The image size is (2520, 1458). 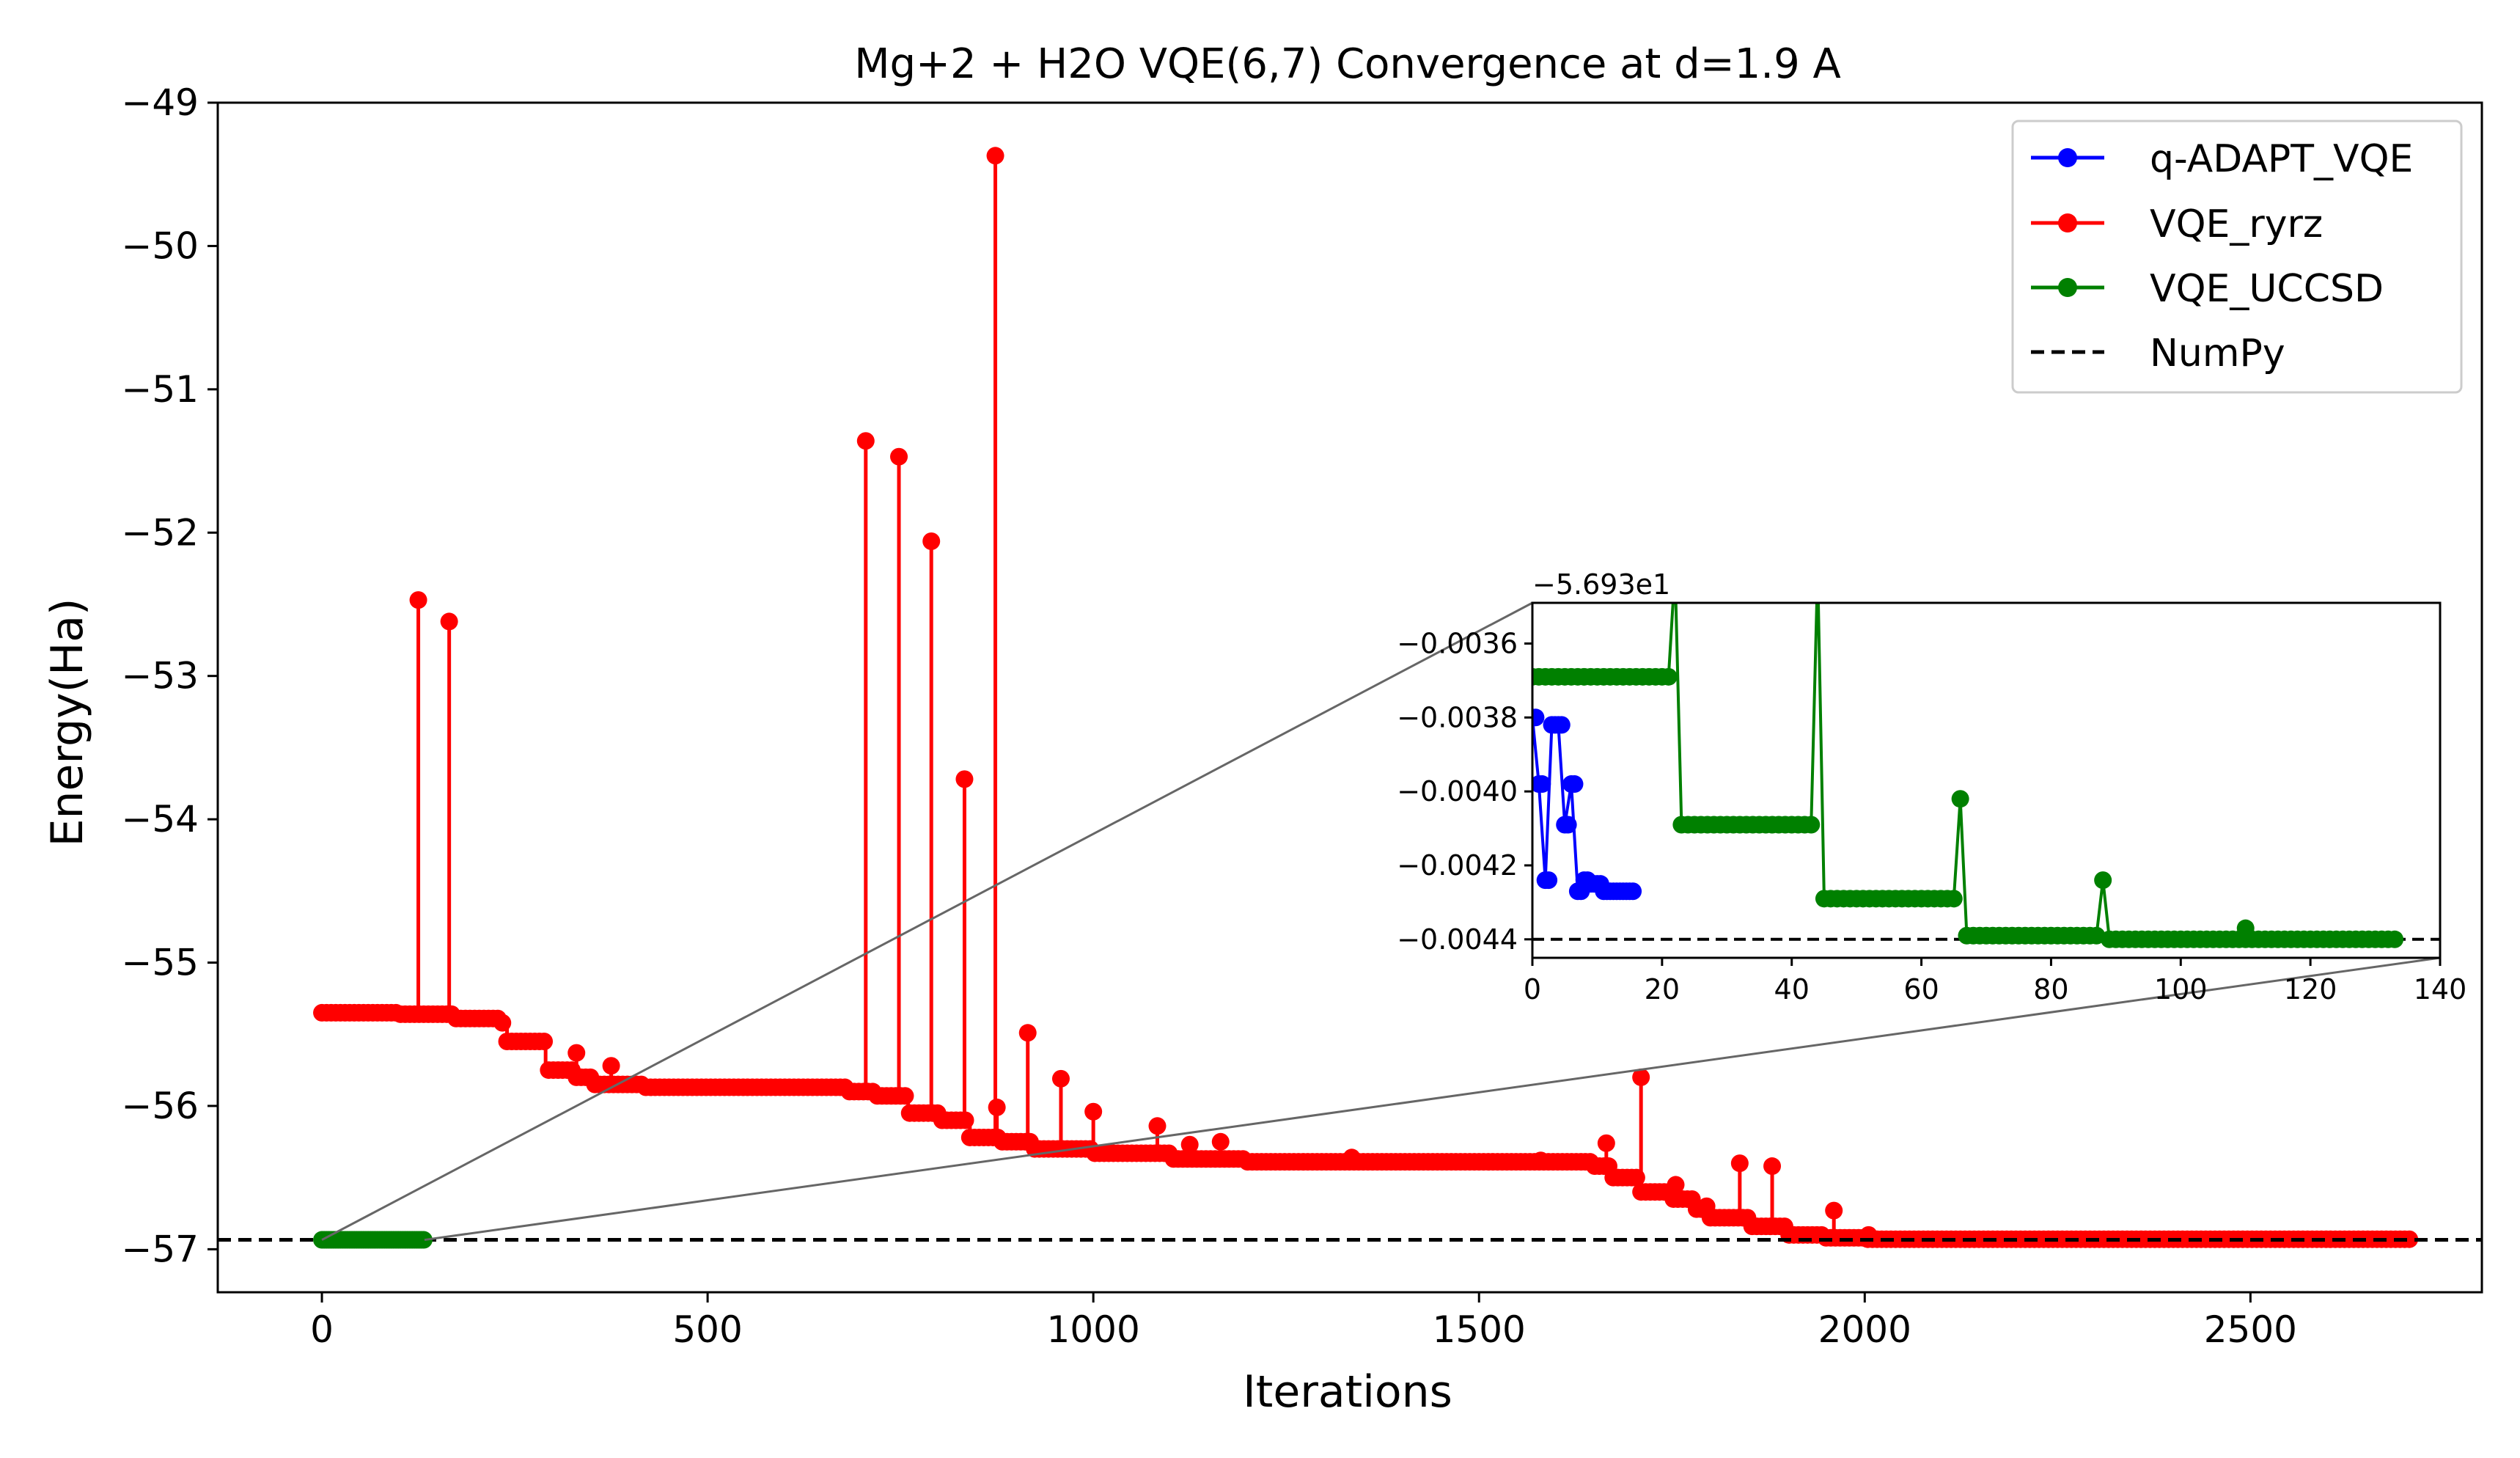 I want to click on inset-background, so click(x=1986, y=781).